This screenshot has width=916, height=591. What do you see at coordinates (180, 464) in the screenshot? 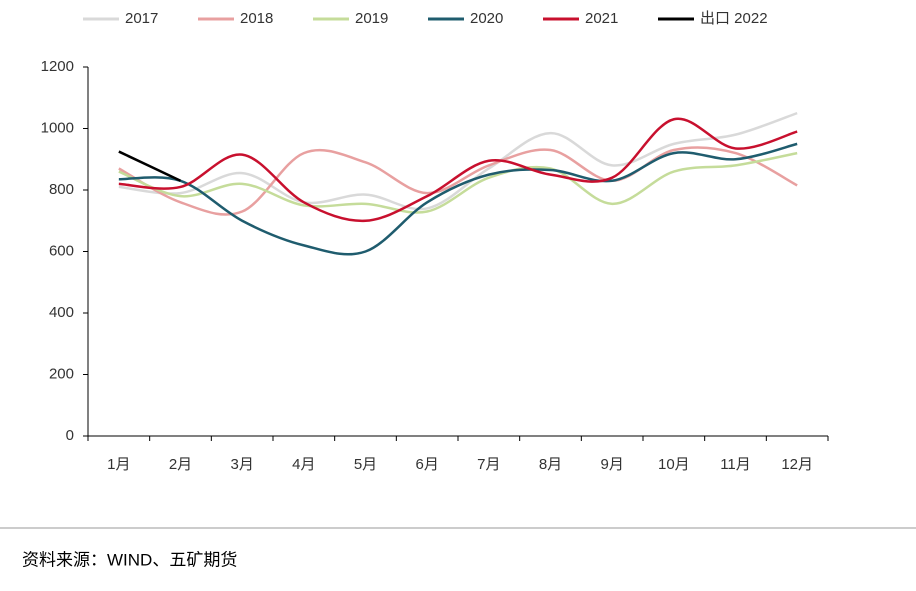
I see `x-tick-label: 2月` at bounding box center [180, 464].